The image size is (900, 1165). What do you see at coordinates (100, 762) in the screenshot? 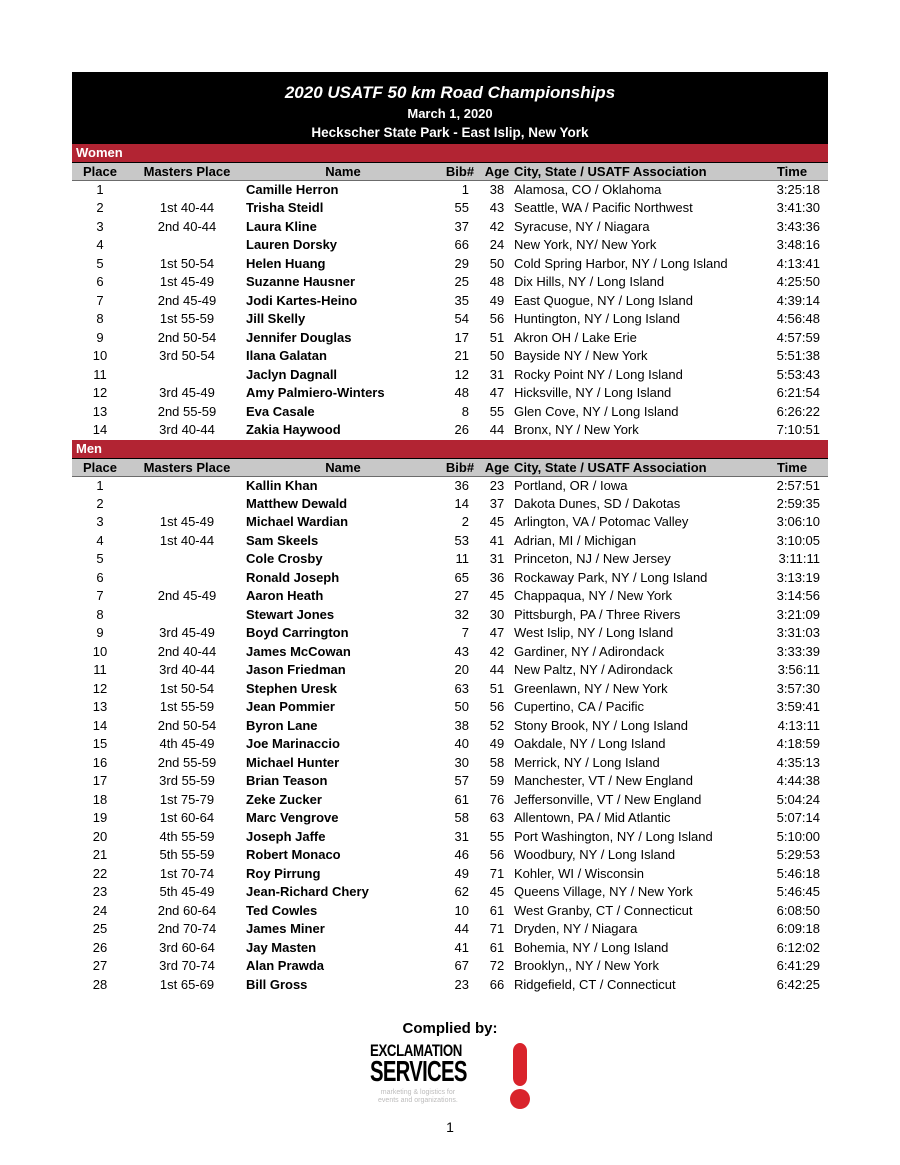
I see `table-cell: 16` at bounding box center [100, 762].